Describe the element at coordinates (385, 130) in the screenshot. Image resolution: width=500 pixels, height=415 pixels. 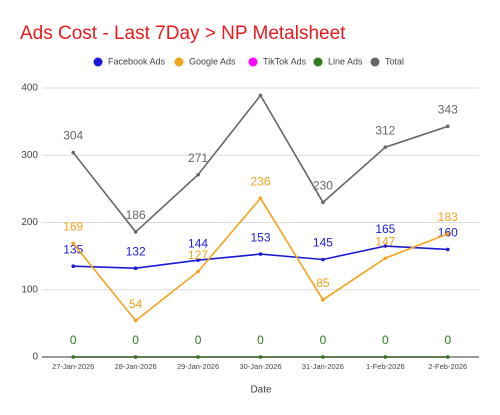
I see `data-label: 312` at that location.